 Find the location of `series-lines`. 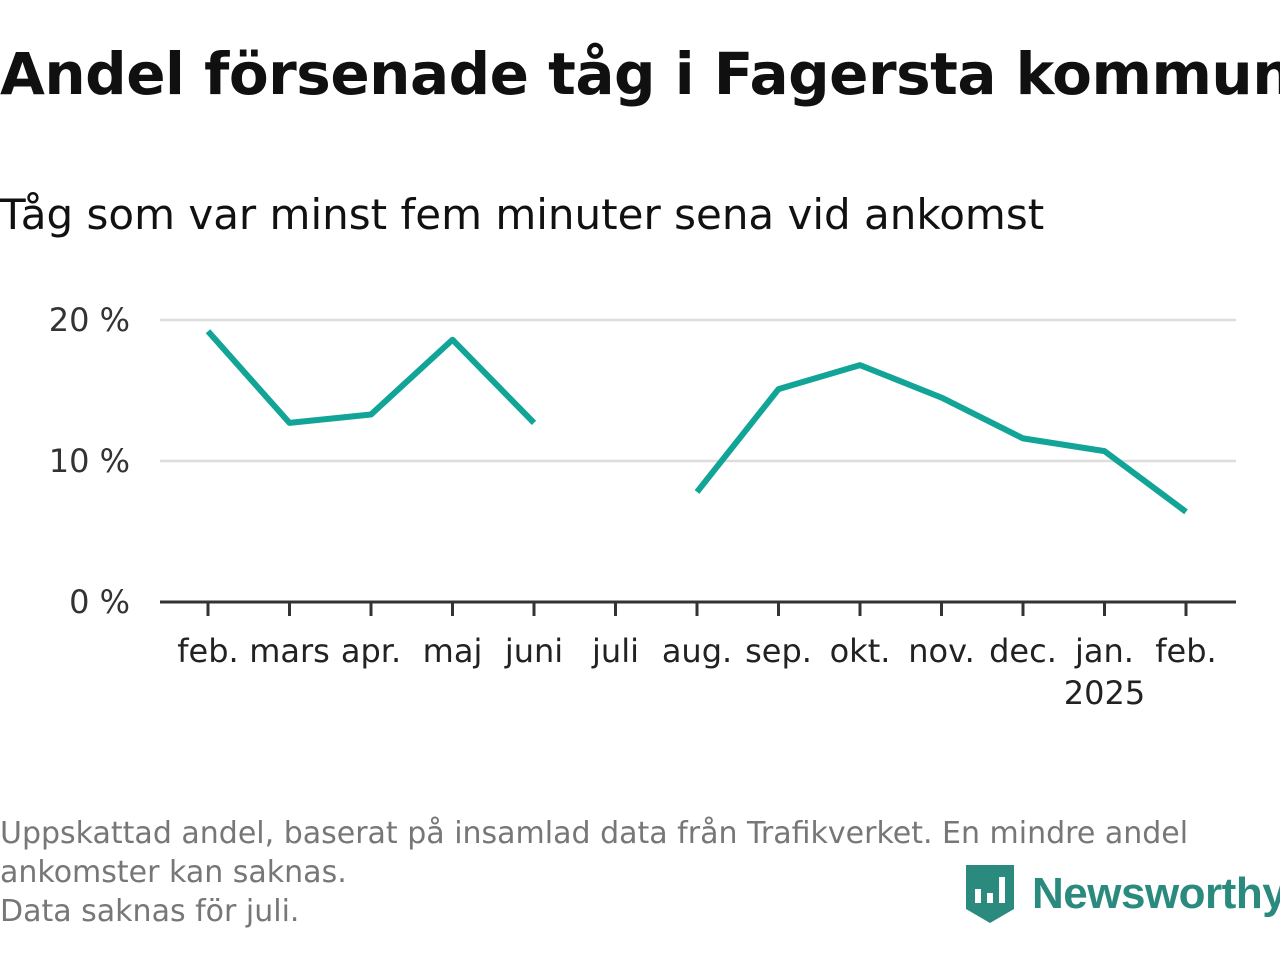

series-lines is located at coordinates (696, 422).